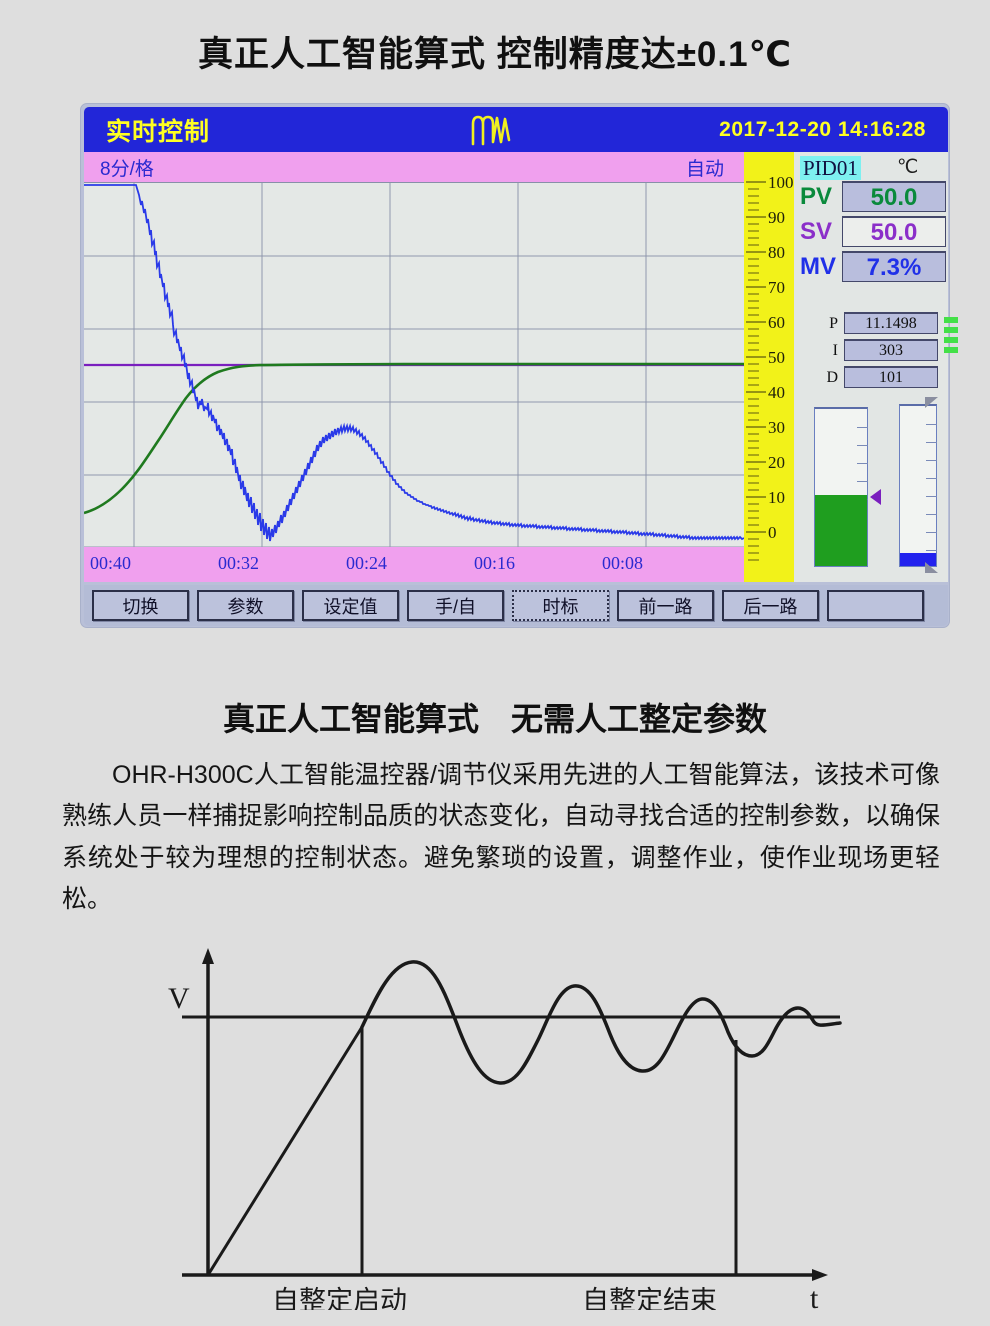 The height and width of the screenshot is (1326, 990). Describe the element at coordinates (179, 998) in the screenshot. I see `diagram-y-label: V` at that location.